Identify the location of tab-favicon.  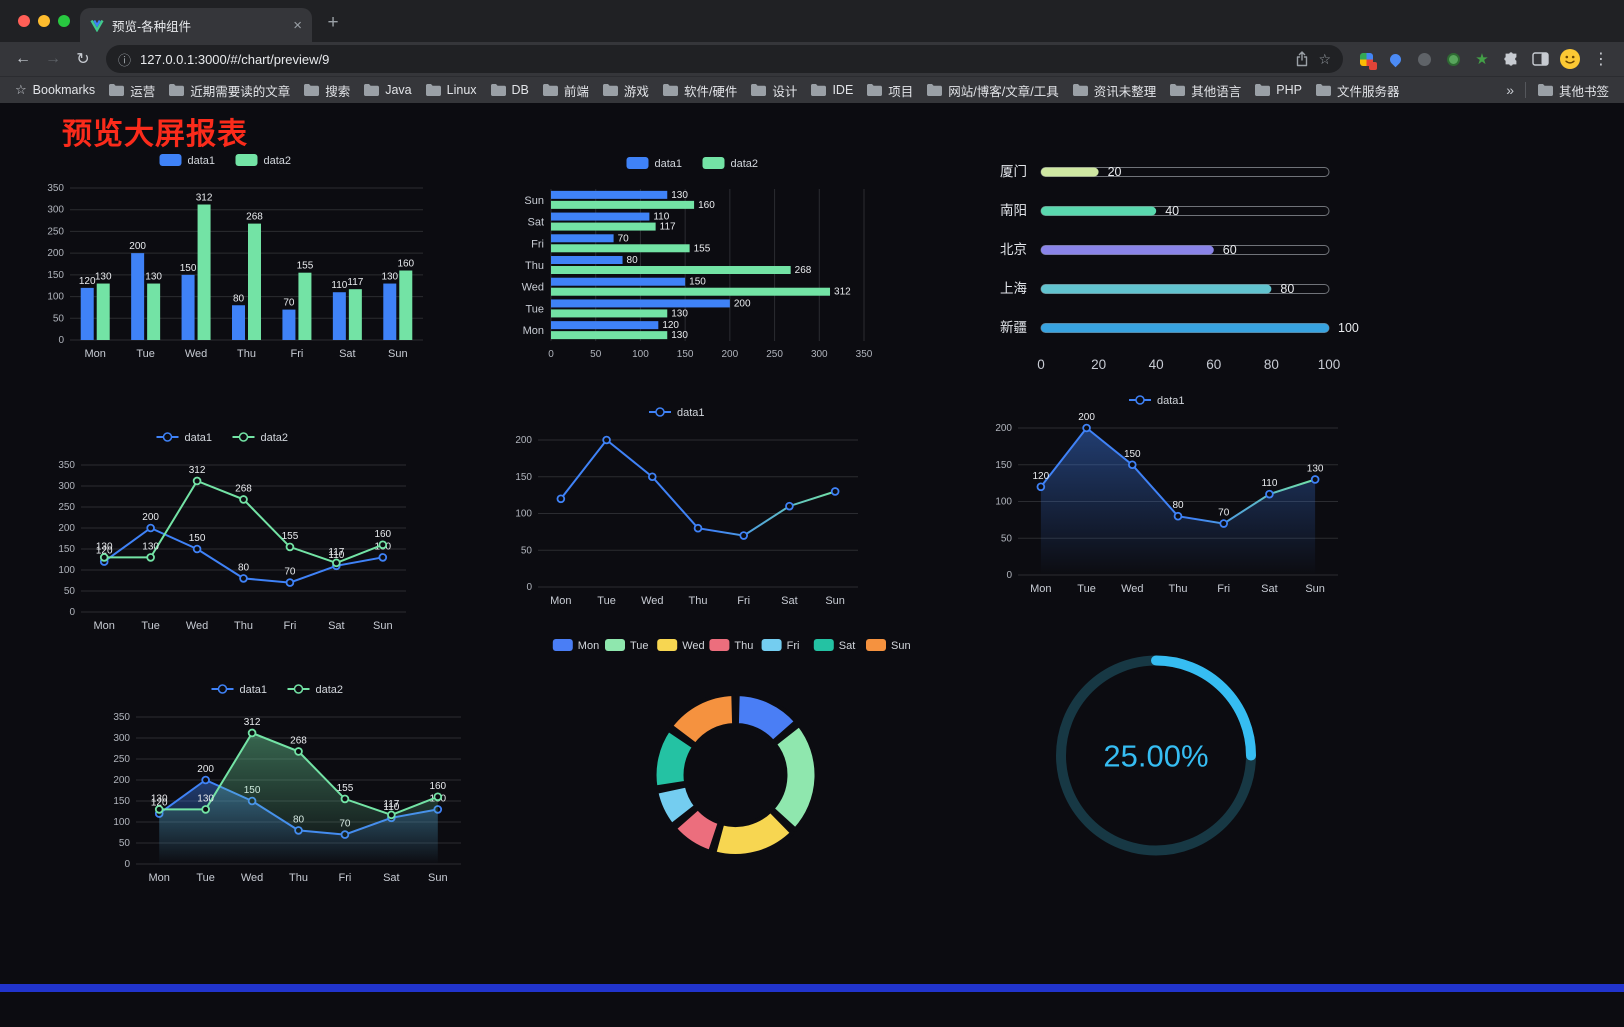
(97, 25).